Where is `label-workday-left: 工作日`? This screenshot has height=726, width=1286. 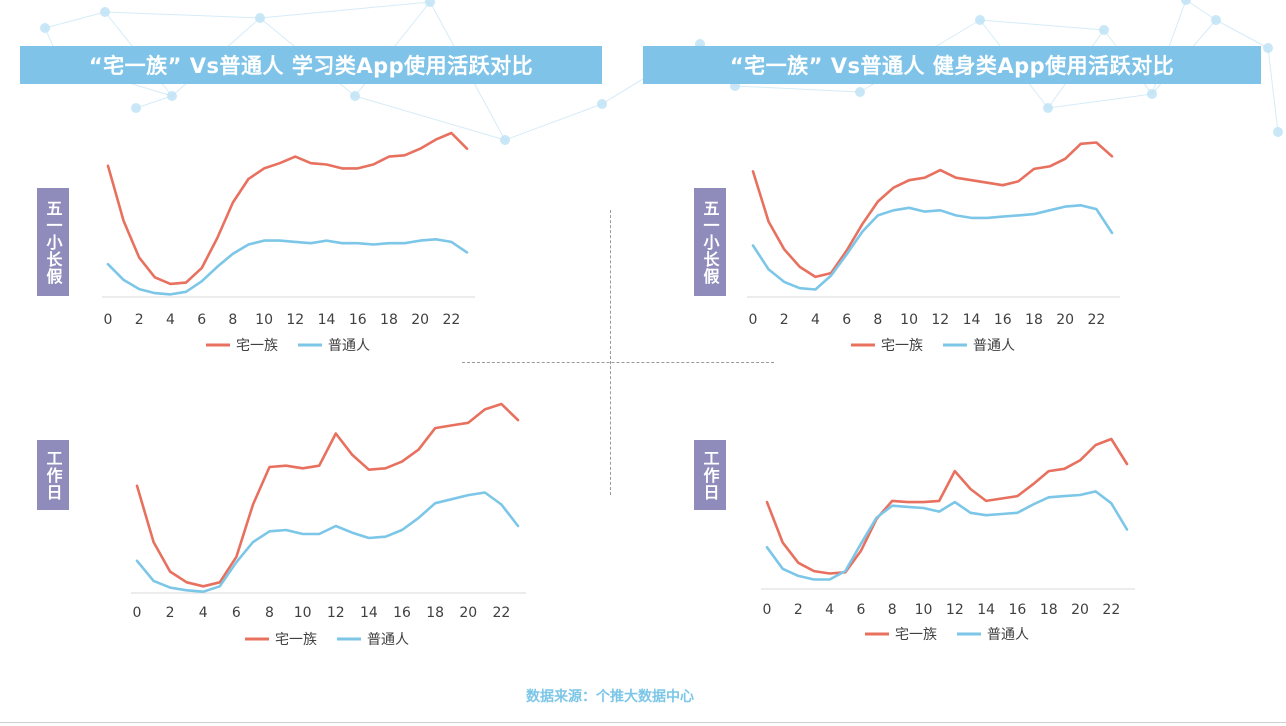 label-workday-left: 工作日 is located at coordinates (53, 475).